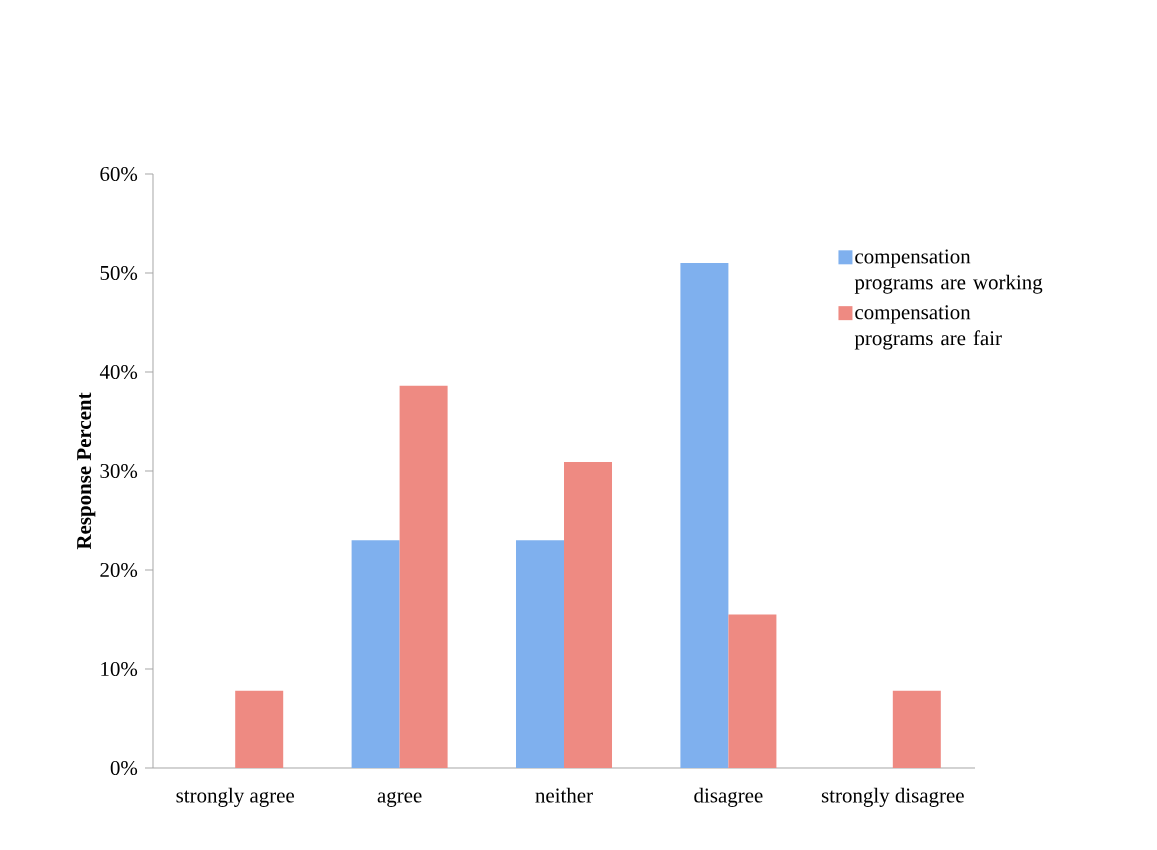 This screenshot has width=1157, height=850. What do you see at coordinates (119, 174) in the screenshot?
I see `y-tick-label: 60%` at bounding box center [119, 174].